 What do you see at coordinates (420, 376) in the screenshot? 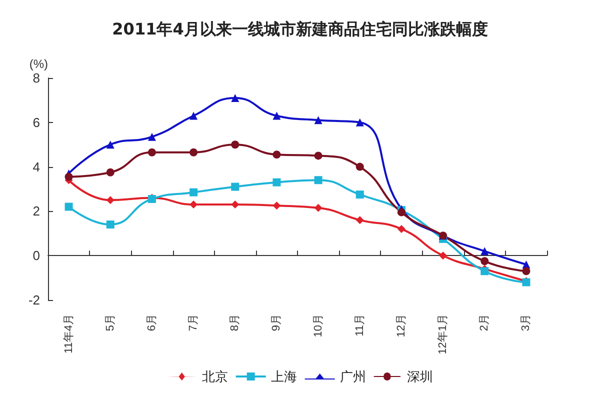
I see `legend-label: 深圳` at bounding box center [420, 376].